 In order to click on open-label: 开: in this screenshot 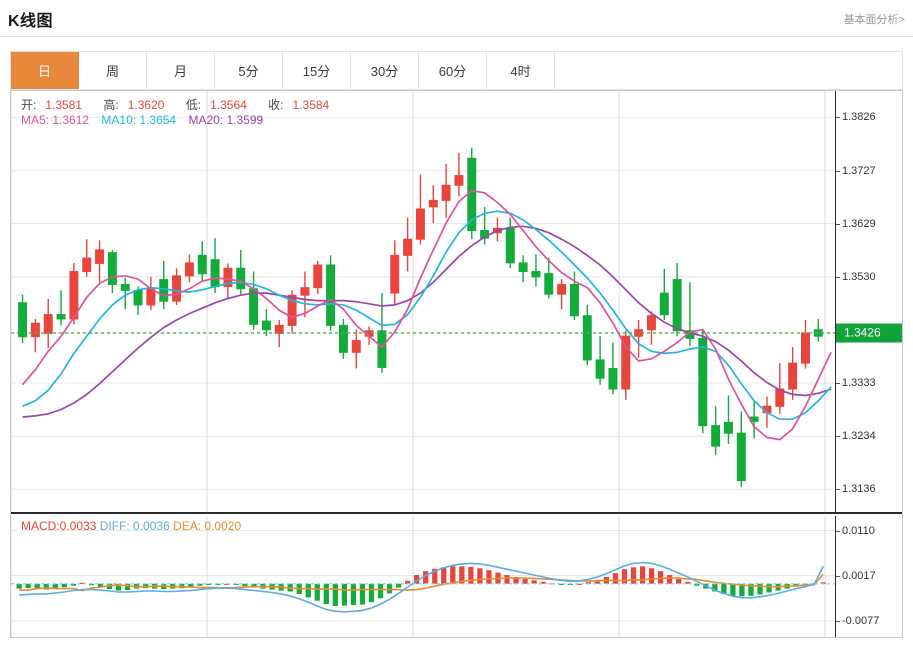, I will do `click(29, 105)`.